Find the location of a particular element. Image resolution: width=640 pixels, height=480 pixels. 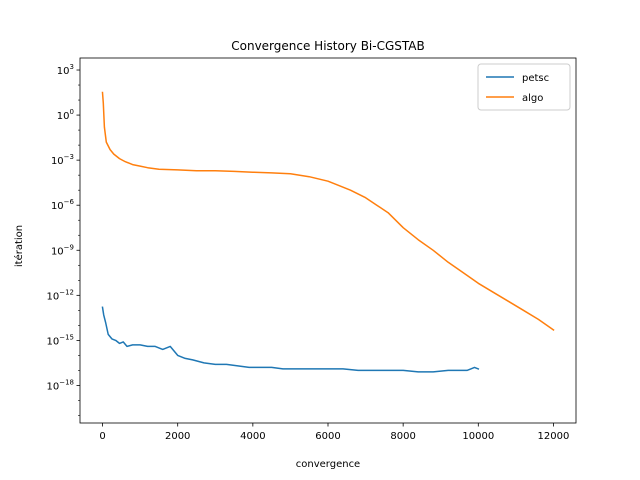

legend-box is located at coordinates (524, 87).